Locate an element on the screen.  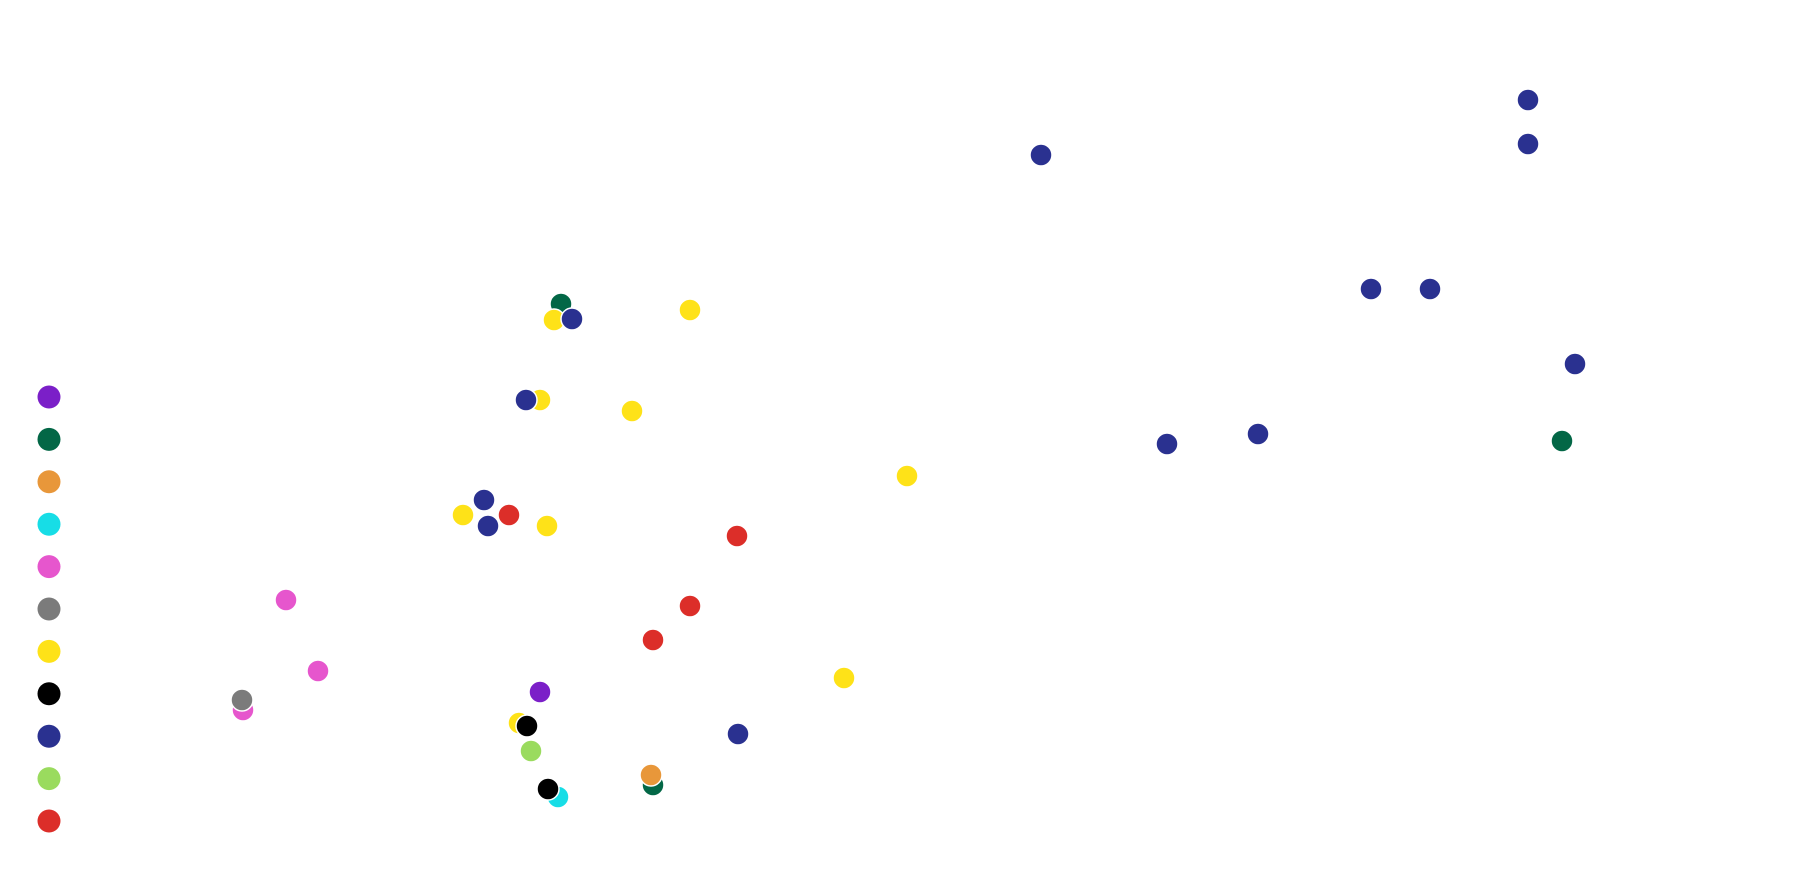
legend-marker-black is located at coordinates (49, 694).